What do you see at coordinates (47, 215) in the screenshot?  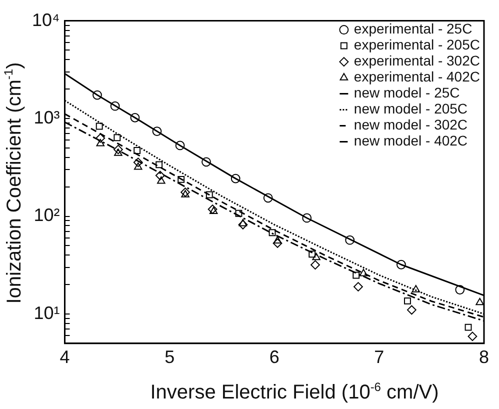 I see `y-tick-label: 10²` at bounding box center [47, 215].